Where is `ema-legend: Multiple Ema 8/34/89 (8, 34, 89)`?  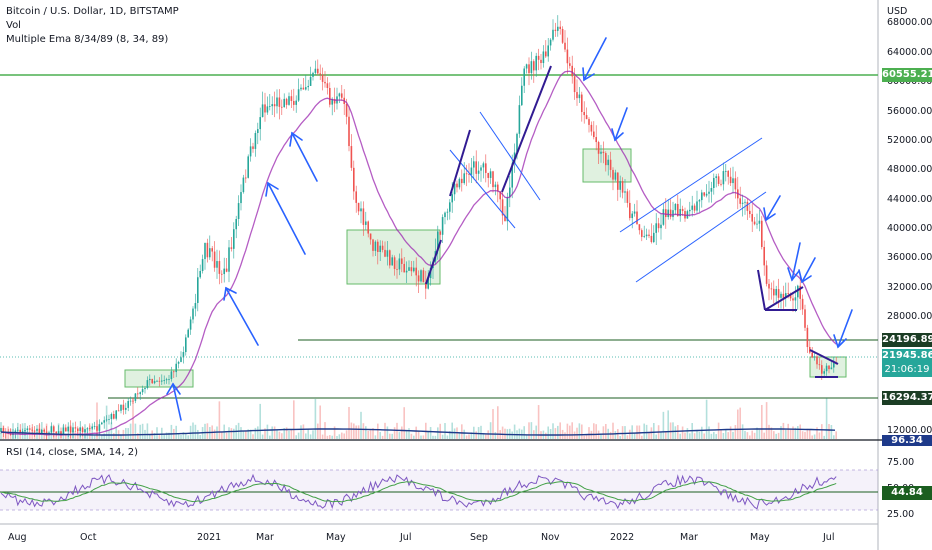 ema-legend: Multiple Ema 8/34/89 (8, 34, 89) is located at coordinates (87, 39).